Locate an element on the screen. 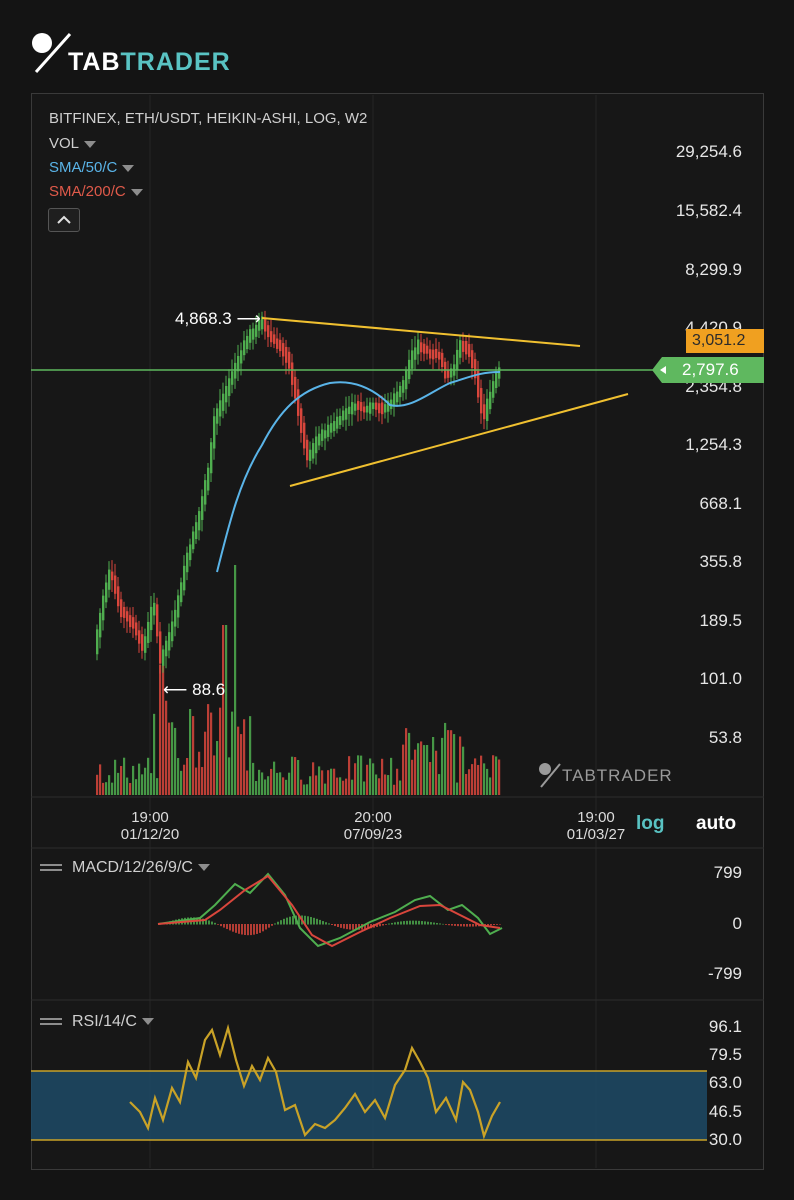 This screenshot has height=1200, width=794. rsi-axis-30: 30.0 is located at coordinates (725, 1139).